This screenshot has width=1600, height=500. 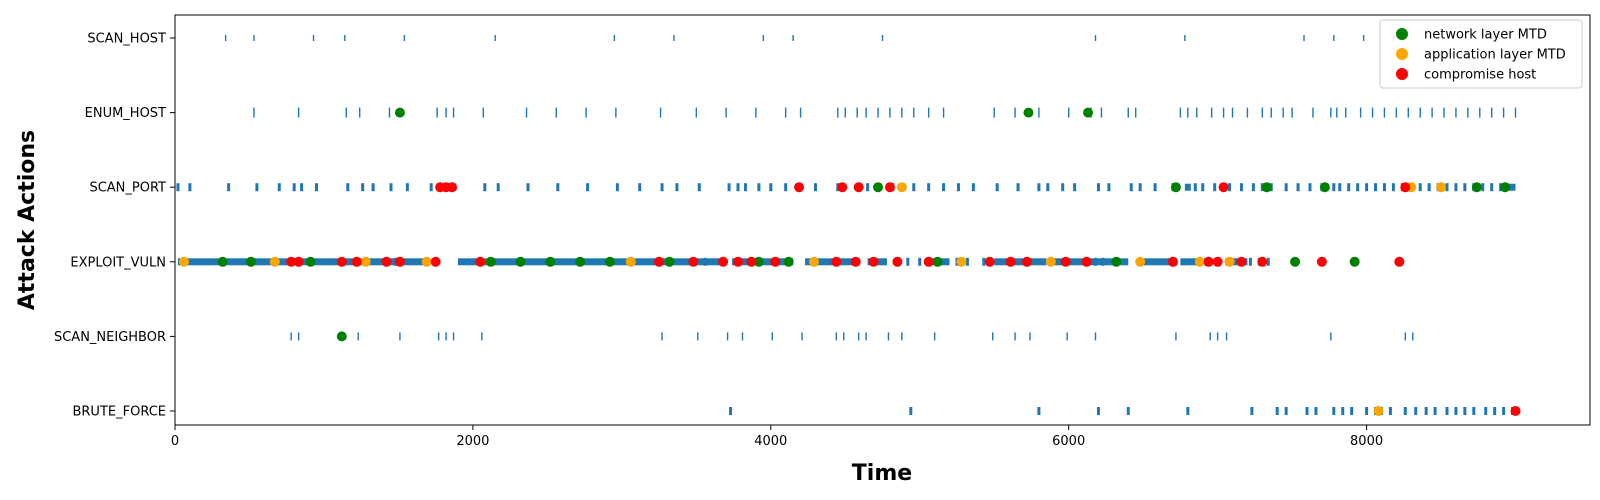 What do you see at coordinates (882, 473) in the screenshot?
I see `x-axis-title: Time` at bounding box center [882, 473].